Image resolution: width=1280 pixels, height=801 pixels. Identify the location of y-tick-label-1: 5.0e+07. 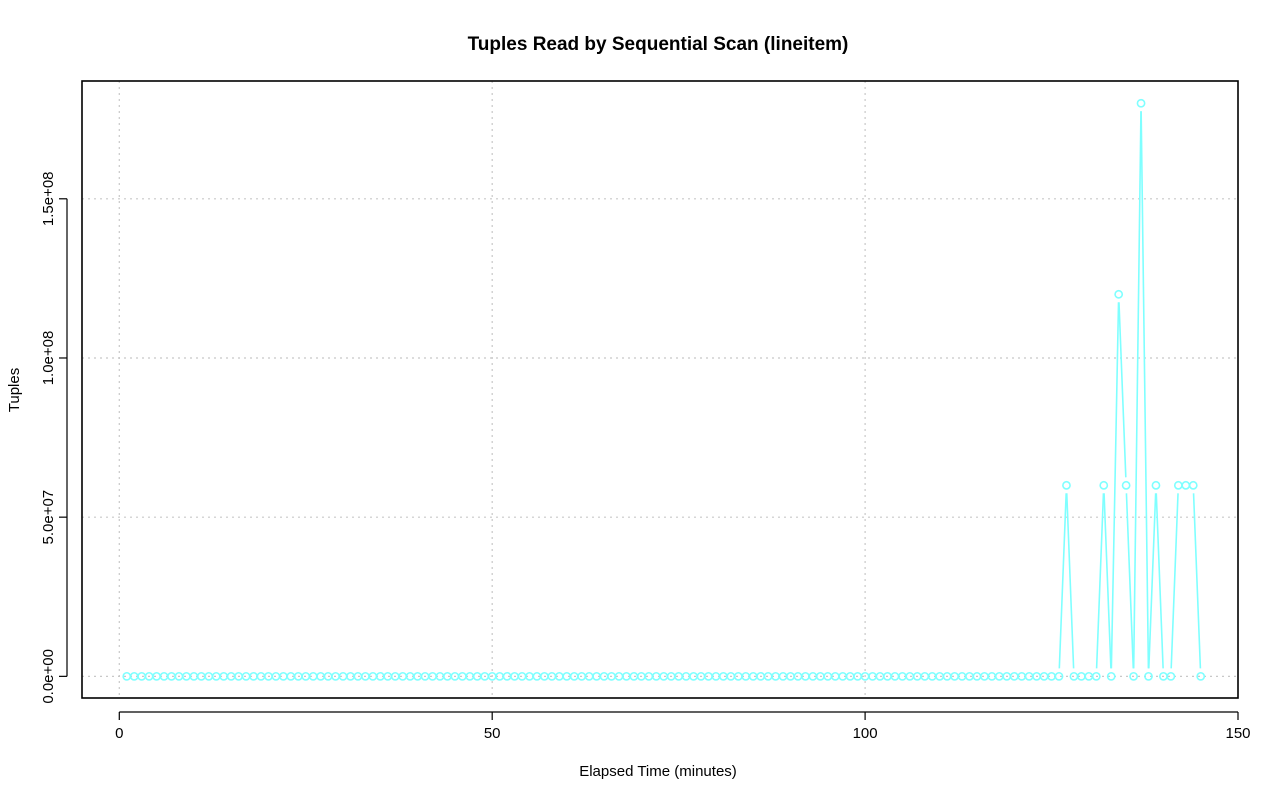
(48, 517).